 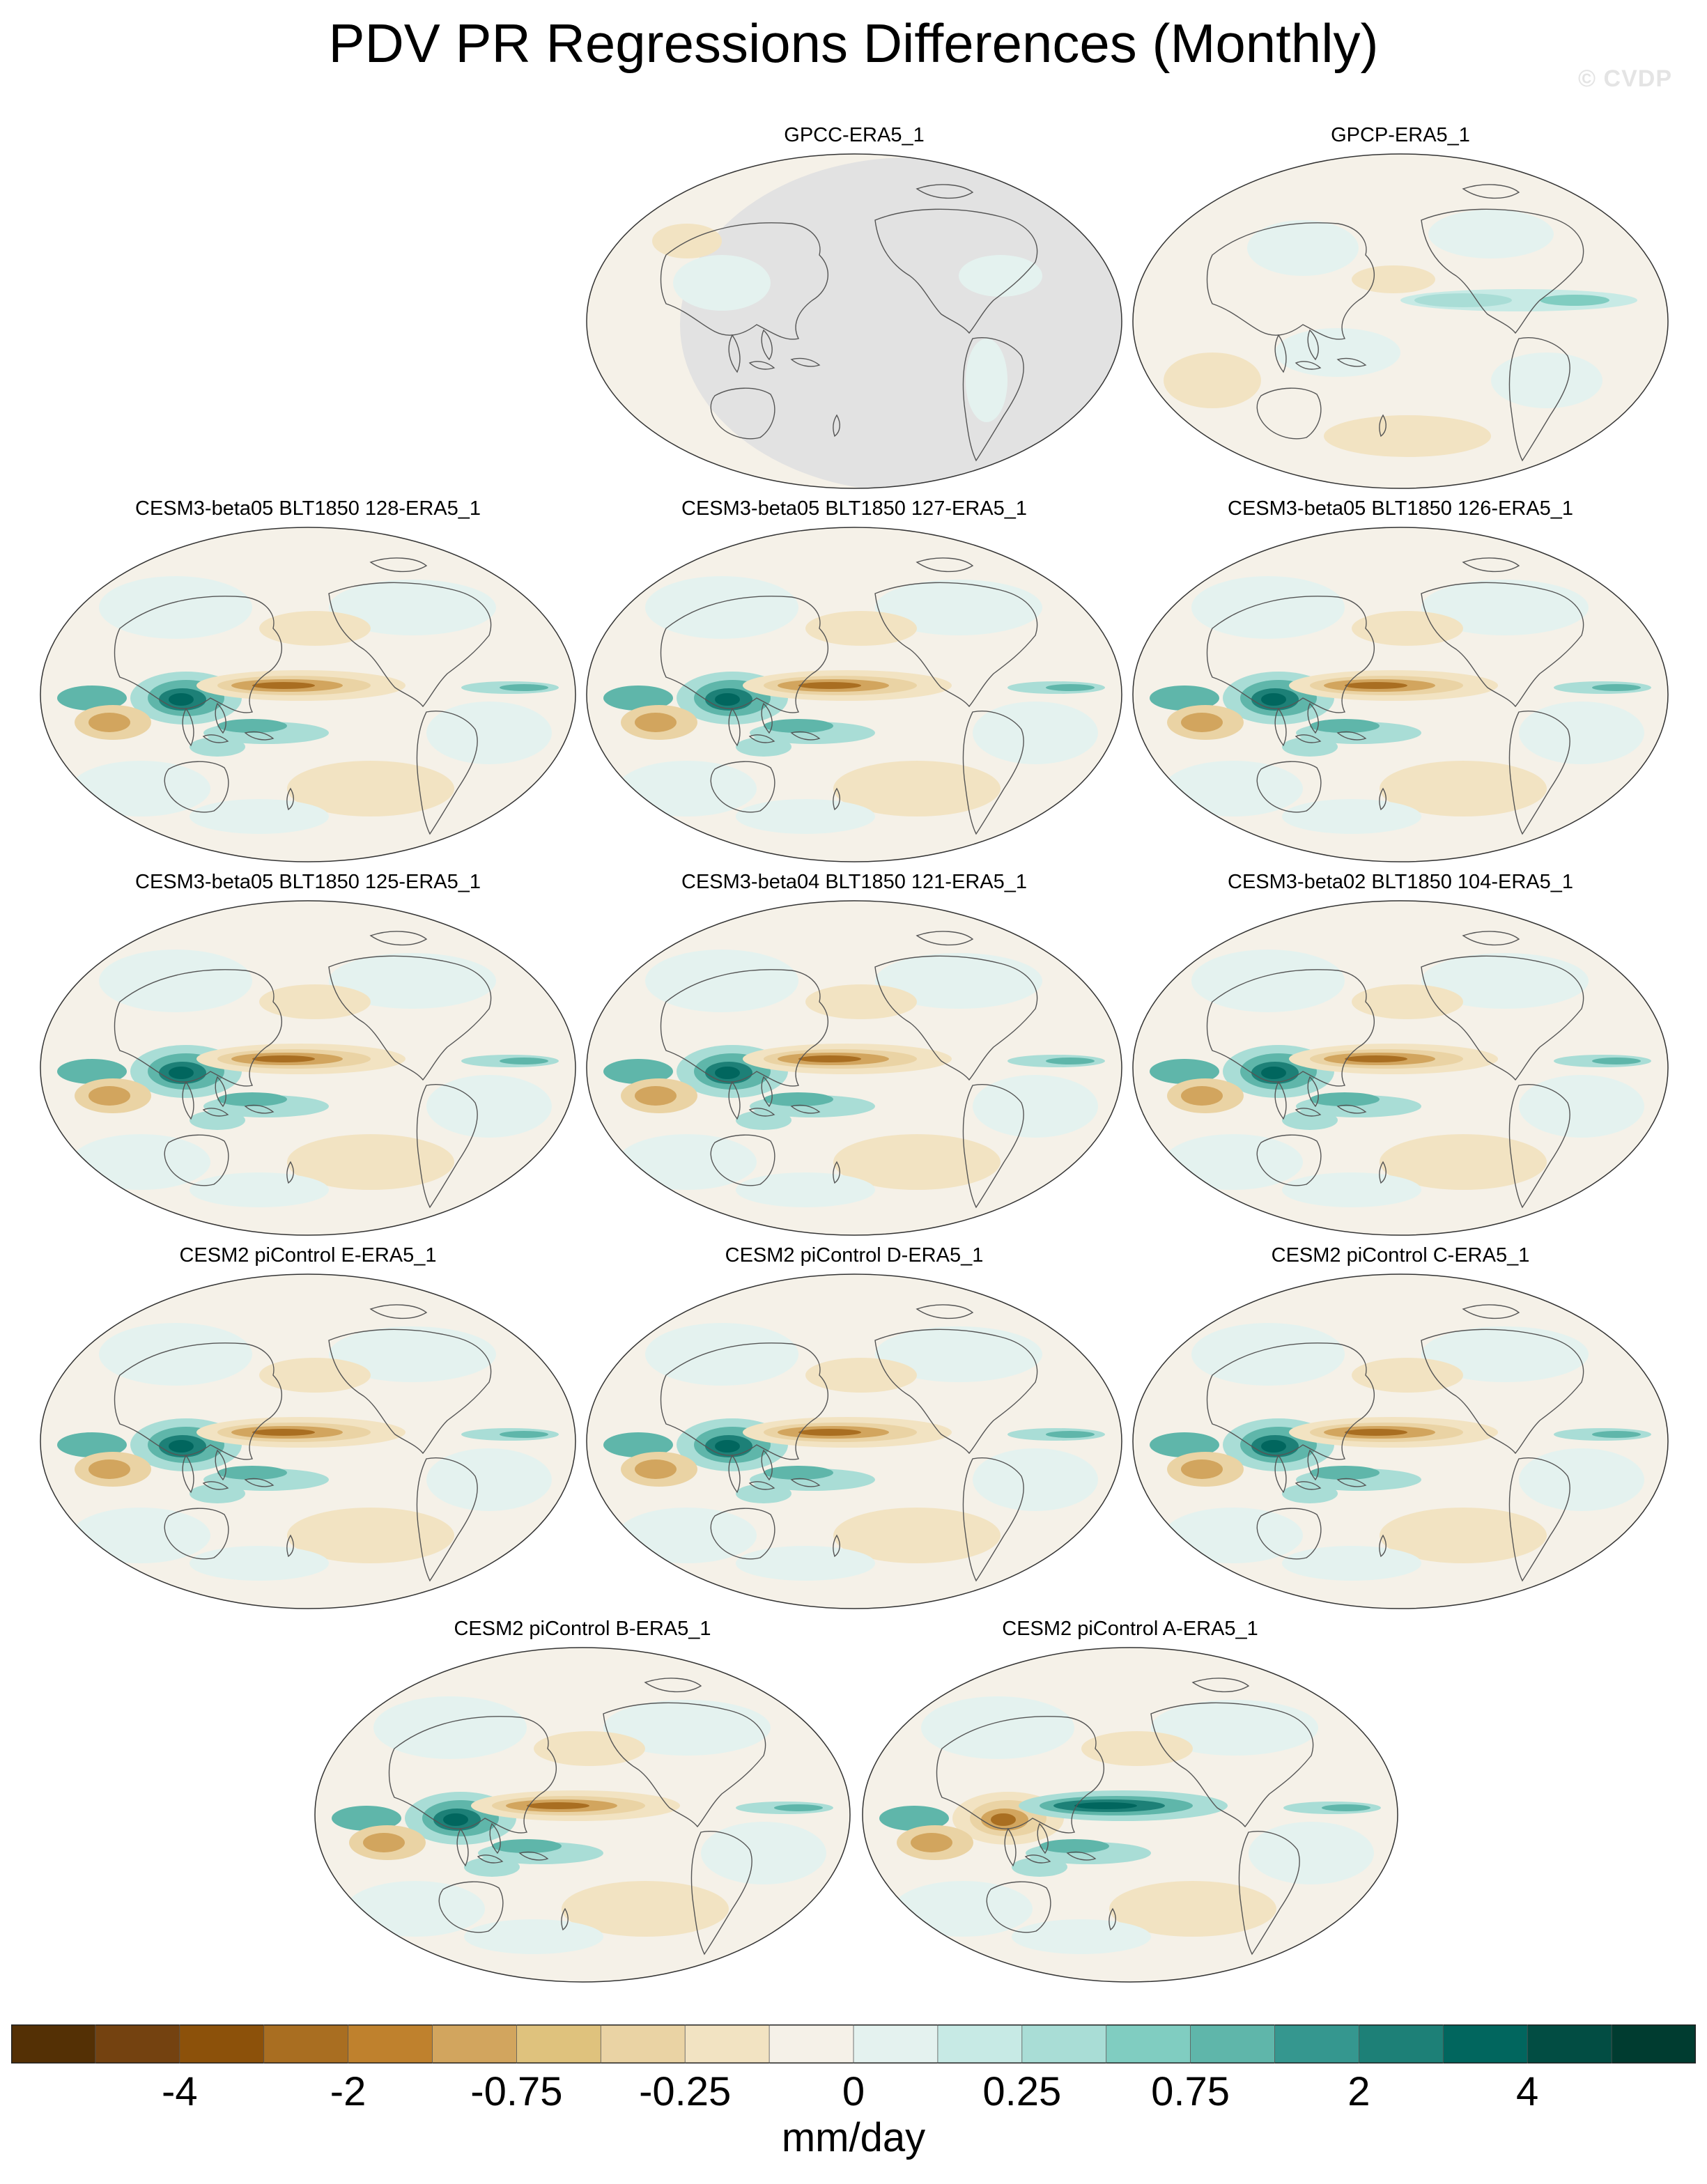 I want to click on panel-label: CESM2 piControl B-ERA5_1, so click(x=583, y=1629).